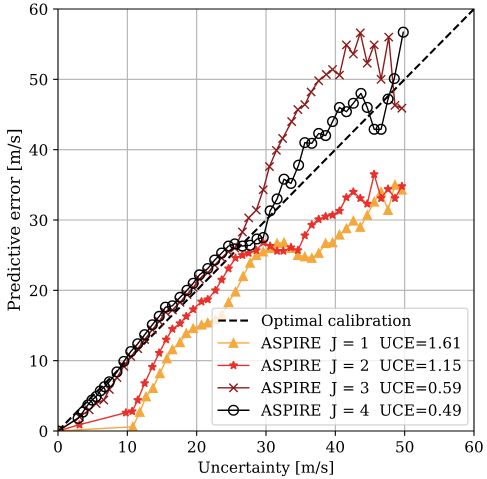  Describe the element at coordinates (39, 361) in the screenshot. I see `y-tick-label: 10` at that location.